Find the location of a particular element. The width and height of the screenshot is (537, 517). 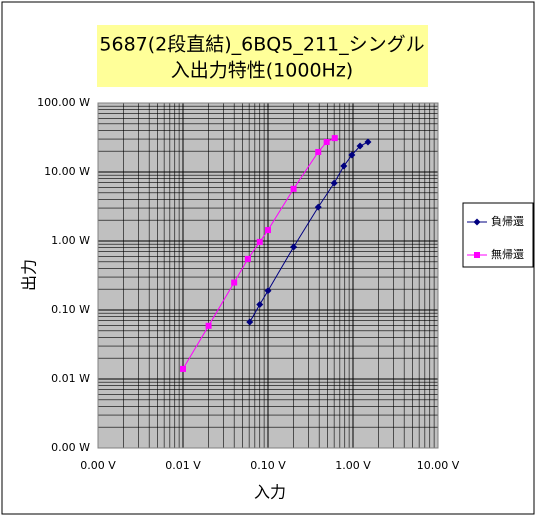

legend-label: 無帰還 is located at coordinates (507, 254).